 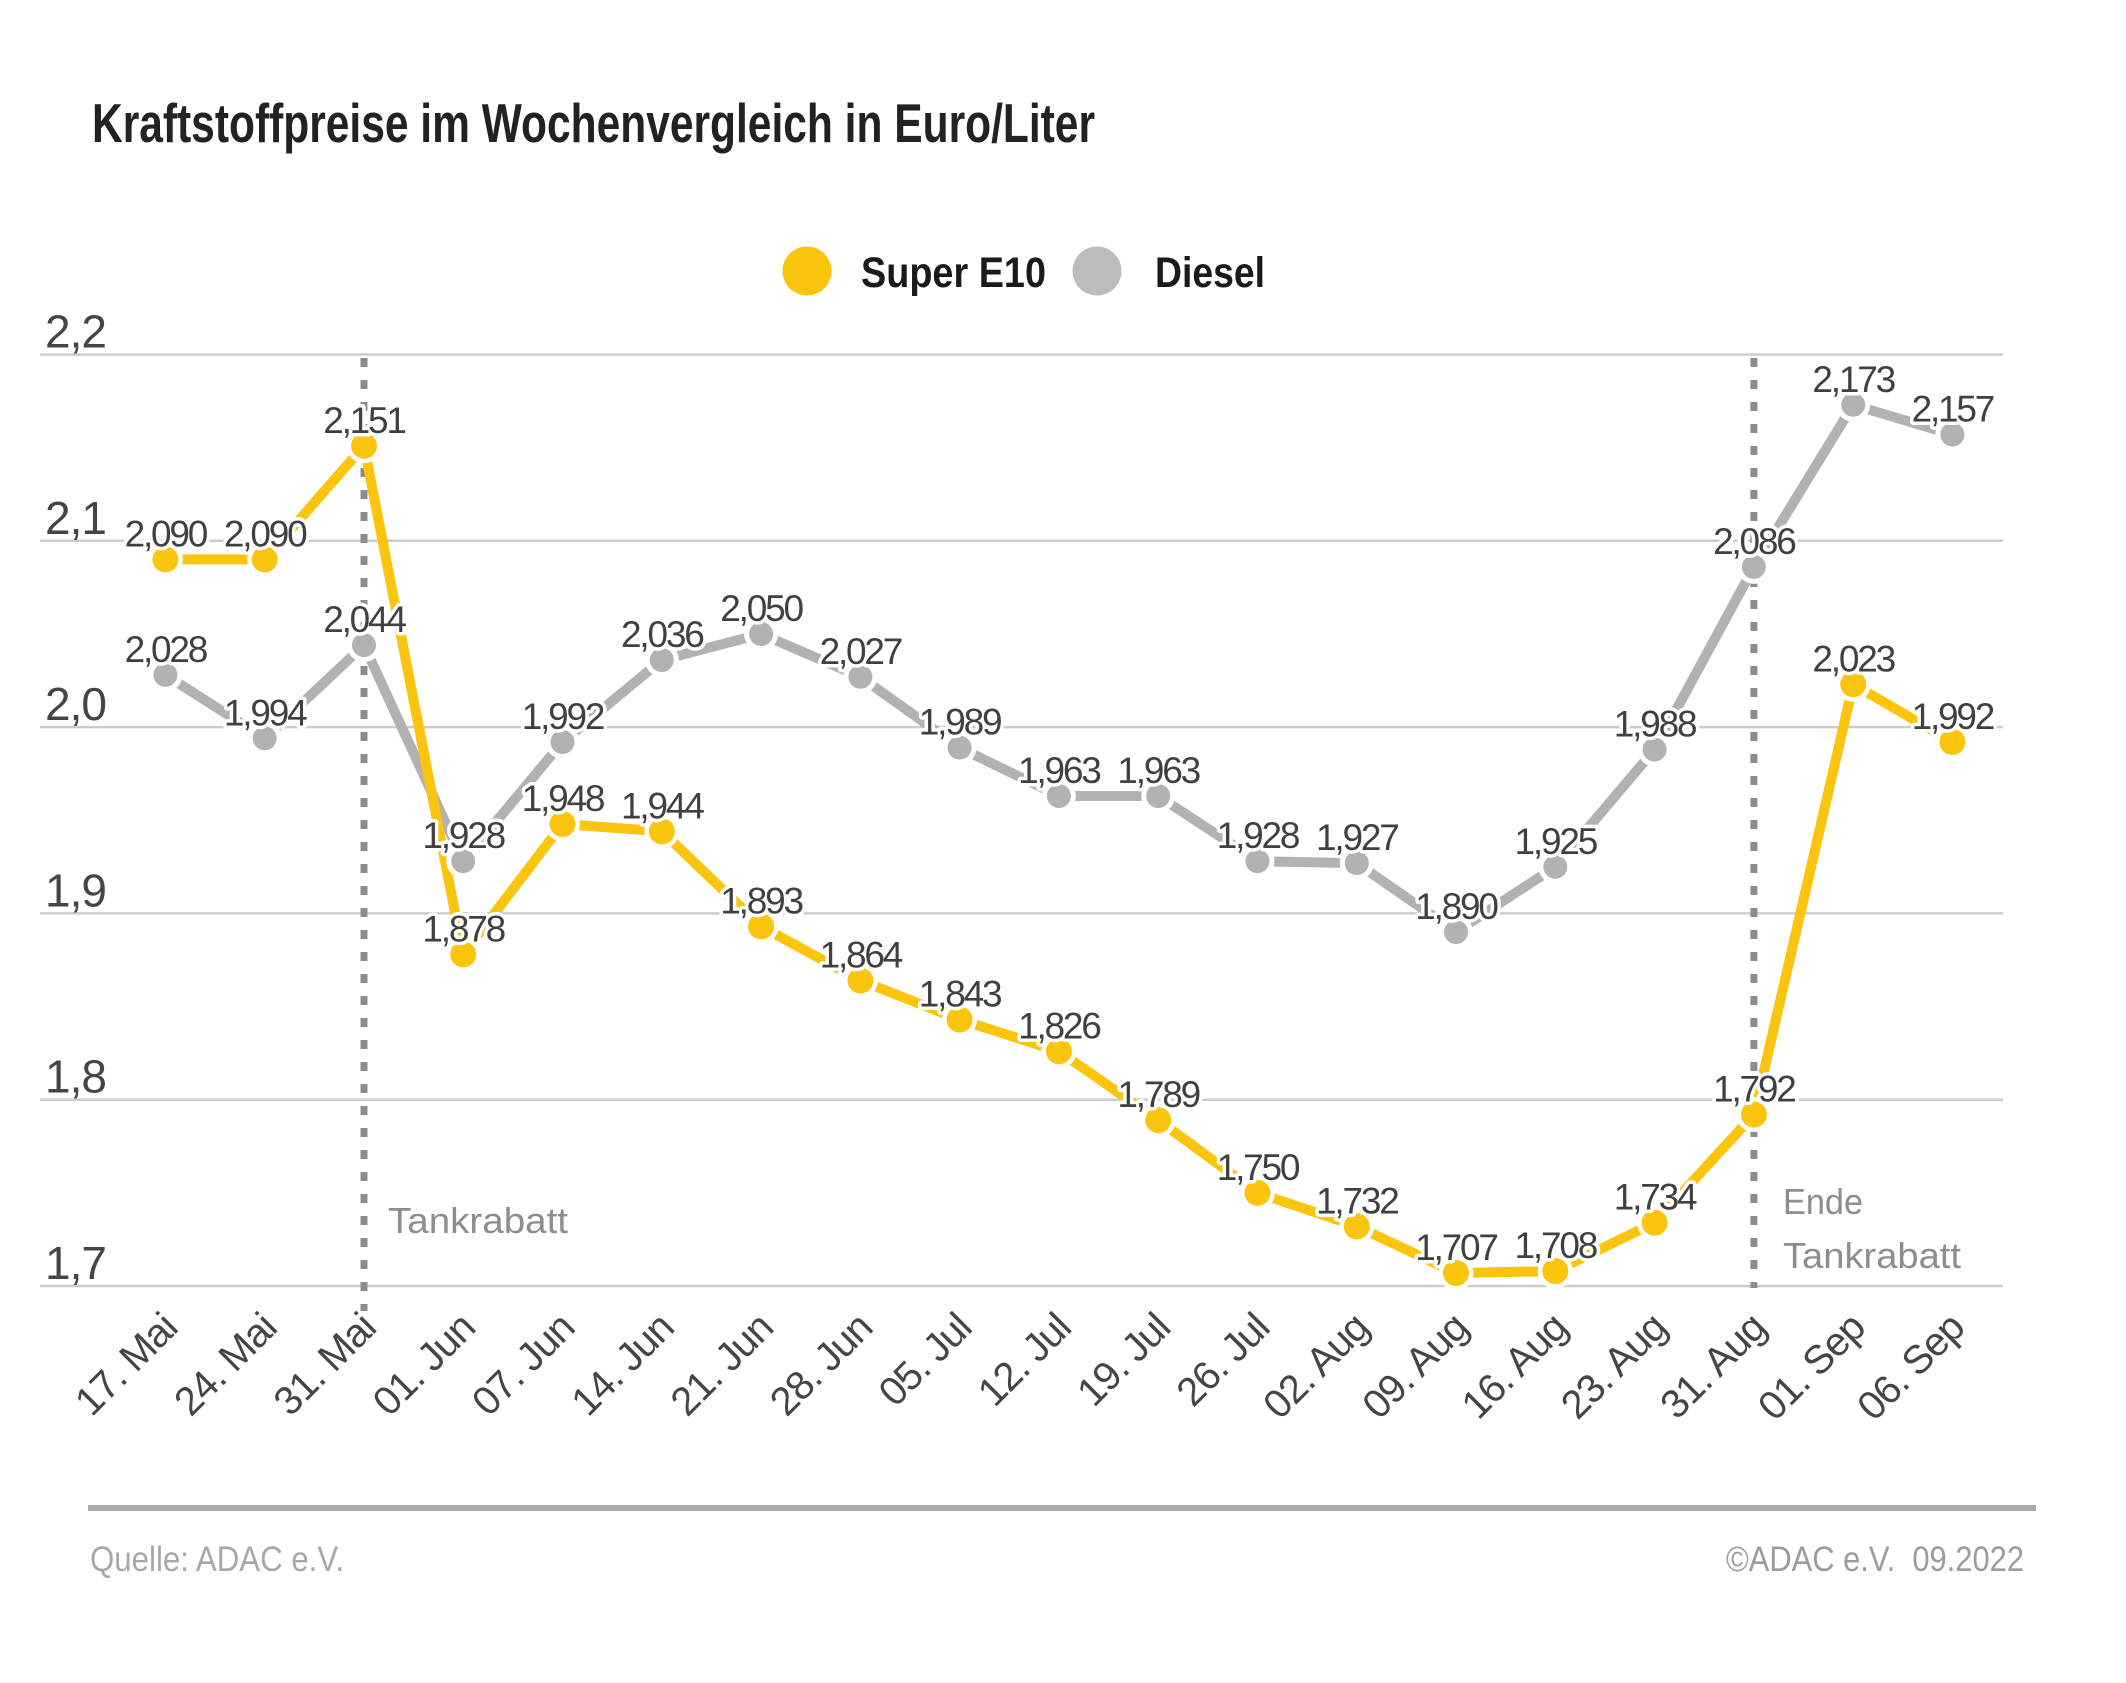 I want to click on svg-text: 1,878, so click(x=463, y=928).